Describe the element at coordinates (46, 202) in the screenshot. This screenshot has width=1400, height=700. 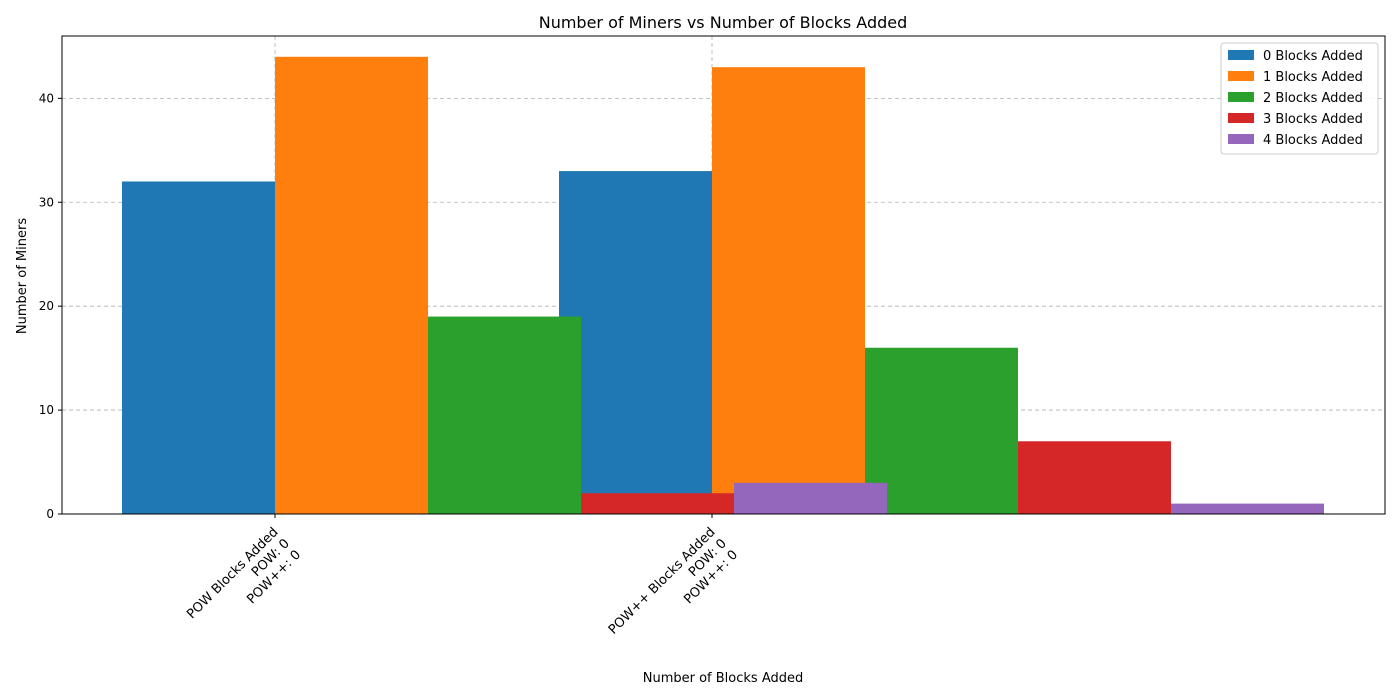
I see `y-tick-label: 30` at that location.